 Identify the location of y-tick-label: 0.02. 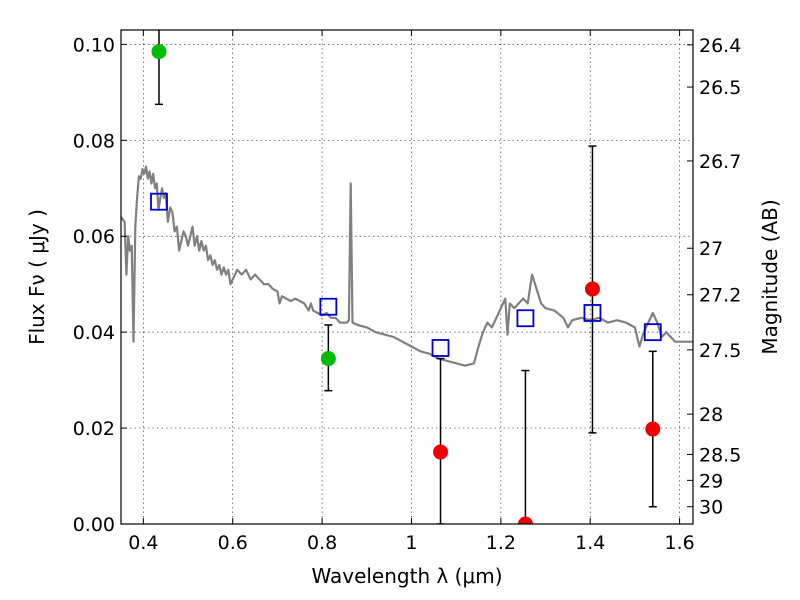
(94, 429).